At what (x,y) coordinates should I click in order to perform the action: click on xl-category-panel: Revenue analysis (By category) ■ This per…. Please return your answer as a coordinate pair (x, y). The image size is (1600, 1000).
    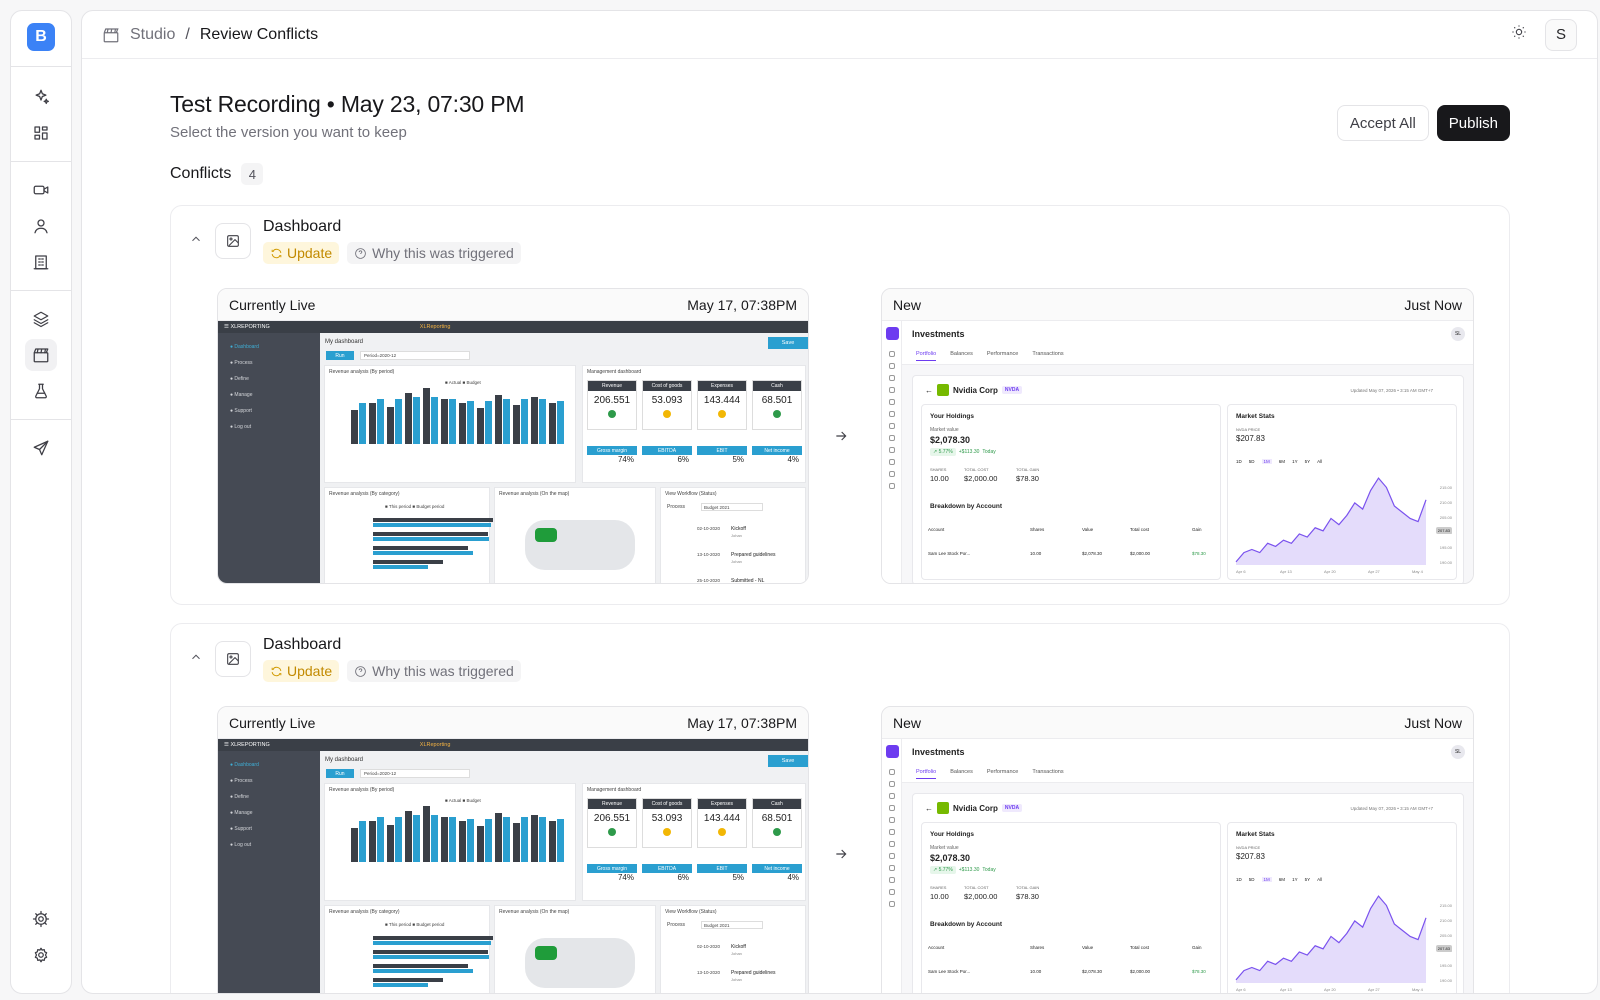
    Looking at the image, I should click on (408, 949).